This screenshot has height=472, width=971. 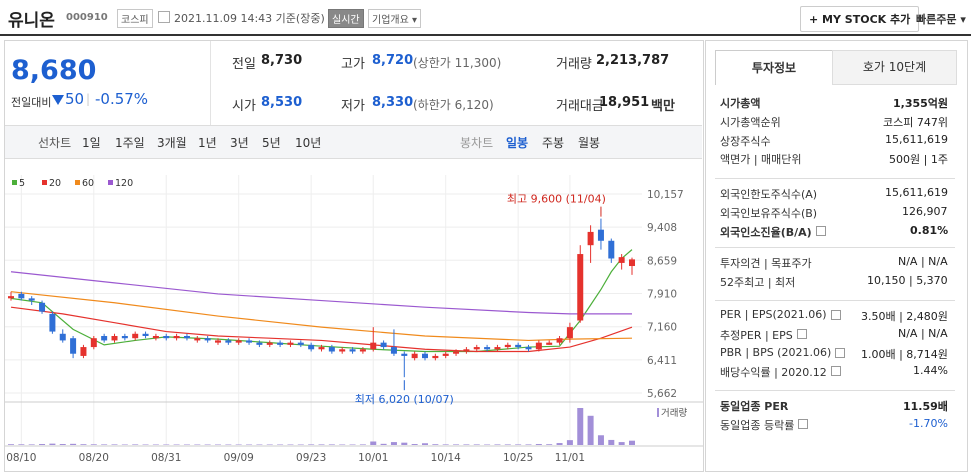 What do you see at coordinates (662, 394) in the screenshot?
I see `y-tick-label: 5,662` at bounding box center [662, 394].